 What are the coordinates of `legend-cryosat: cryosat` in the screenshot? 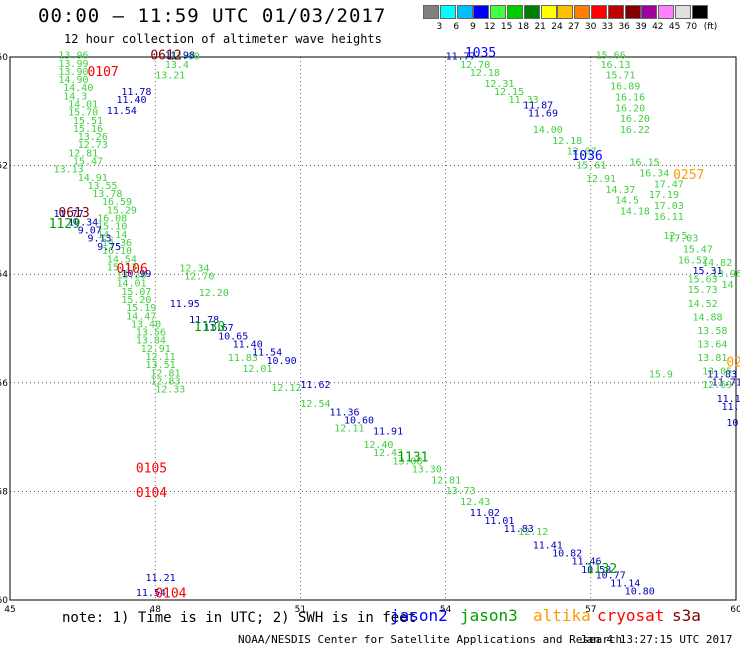 It's located at (631, 615).